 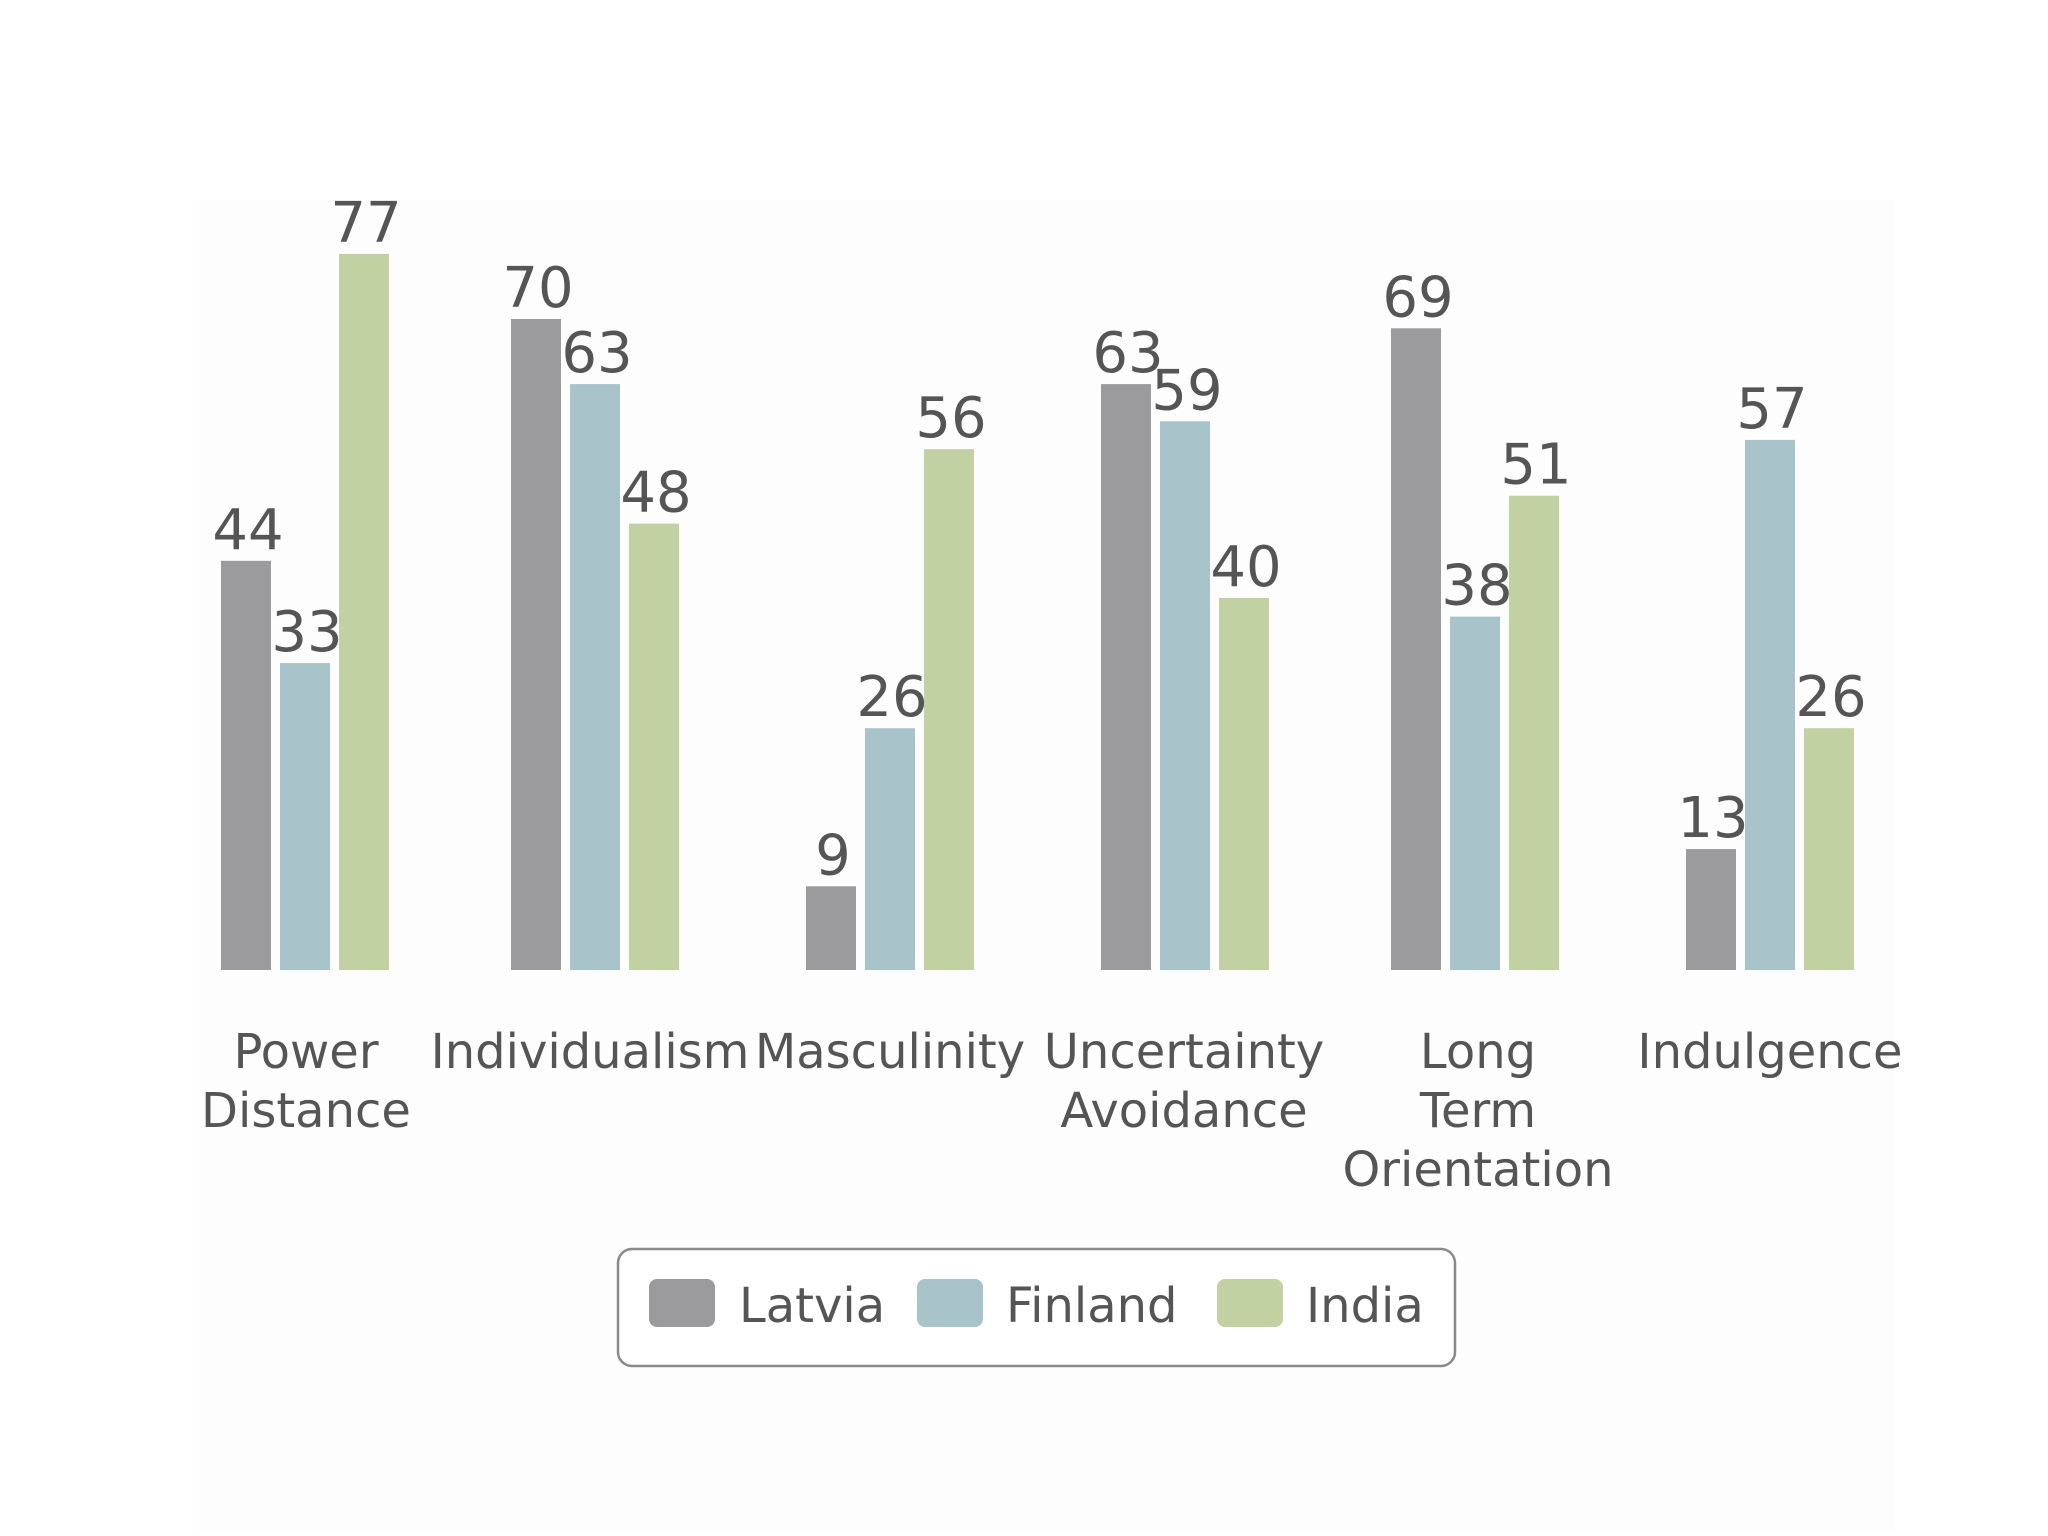 I want to click on bar-latvia-power-distance, so click(x=246, y=765).